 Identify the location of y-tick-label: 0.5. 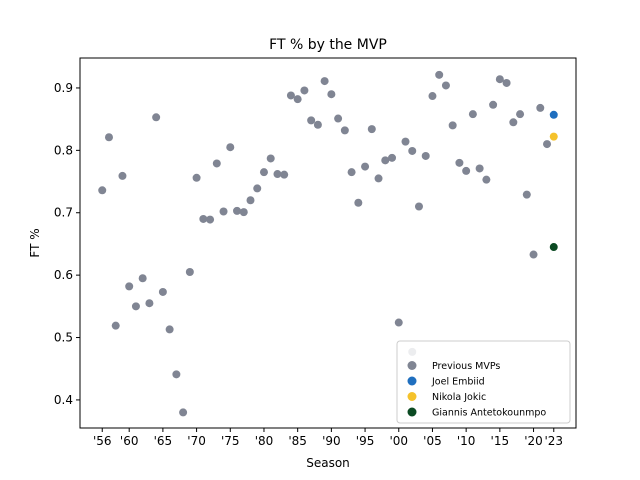
(63, 338).